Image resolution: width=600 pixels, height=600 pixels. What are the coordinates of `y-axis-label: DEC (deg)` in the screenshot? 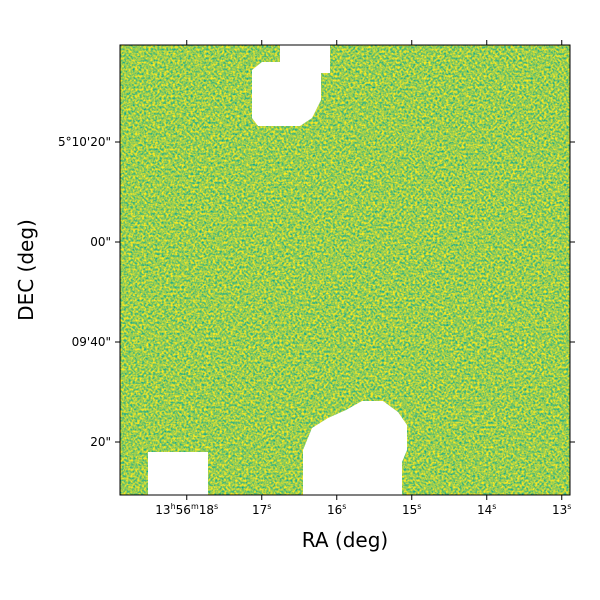 It's located at (26, 270).